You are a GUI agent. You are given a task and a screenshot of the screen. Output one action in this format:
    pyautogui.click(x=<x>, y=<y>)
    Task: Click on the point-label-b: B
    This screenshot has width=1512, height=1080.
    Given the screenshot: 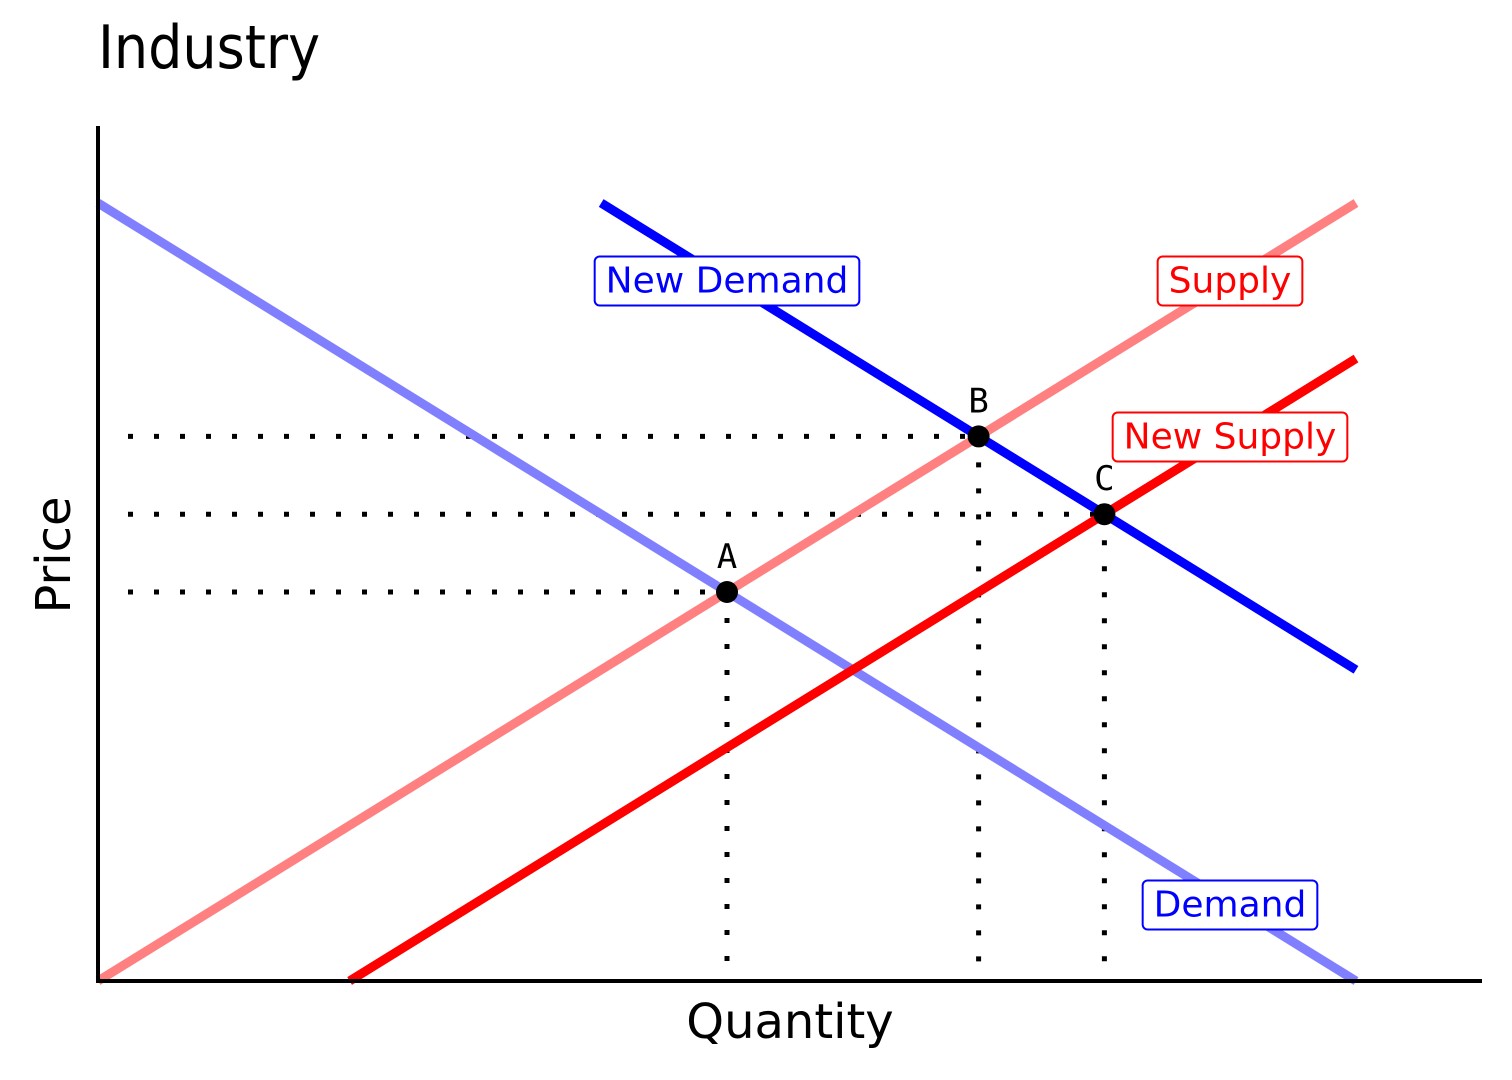 What is the action you would take?
    pyautogui.click(x=978, y=401)
    